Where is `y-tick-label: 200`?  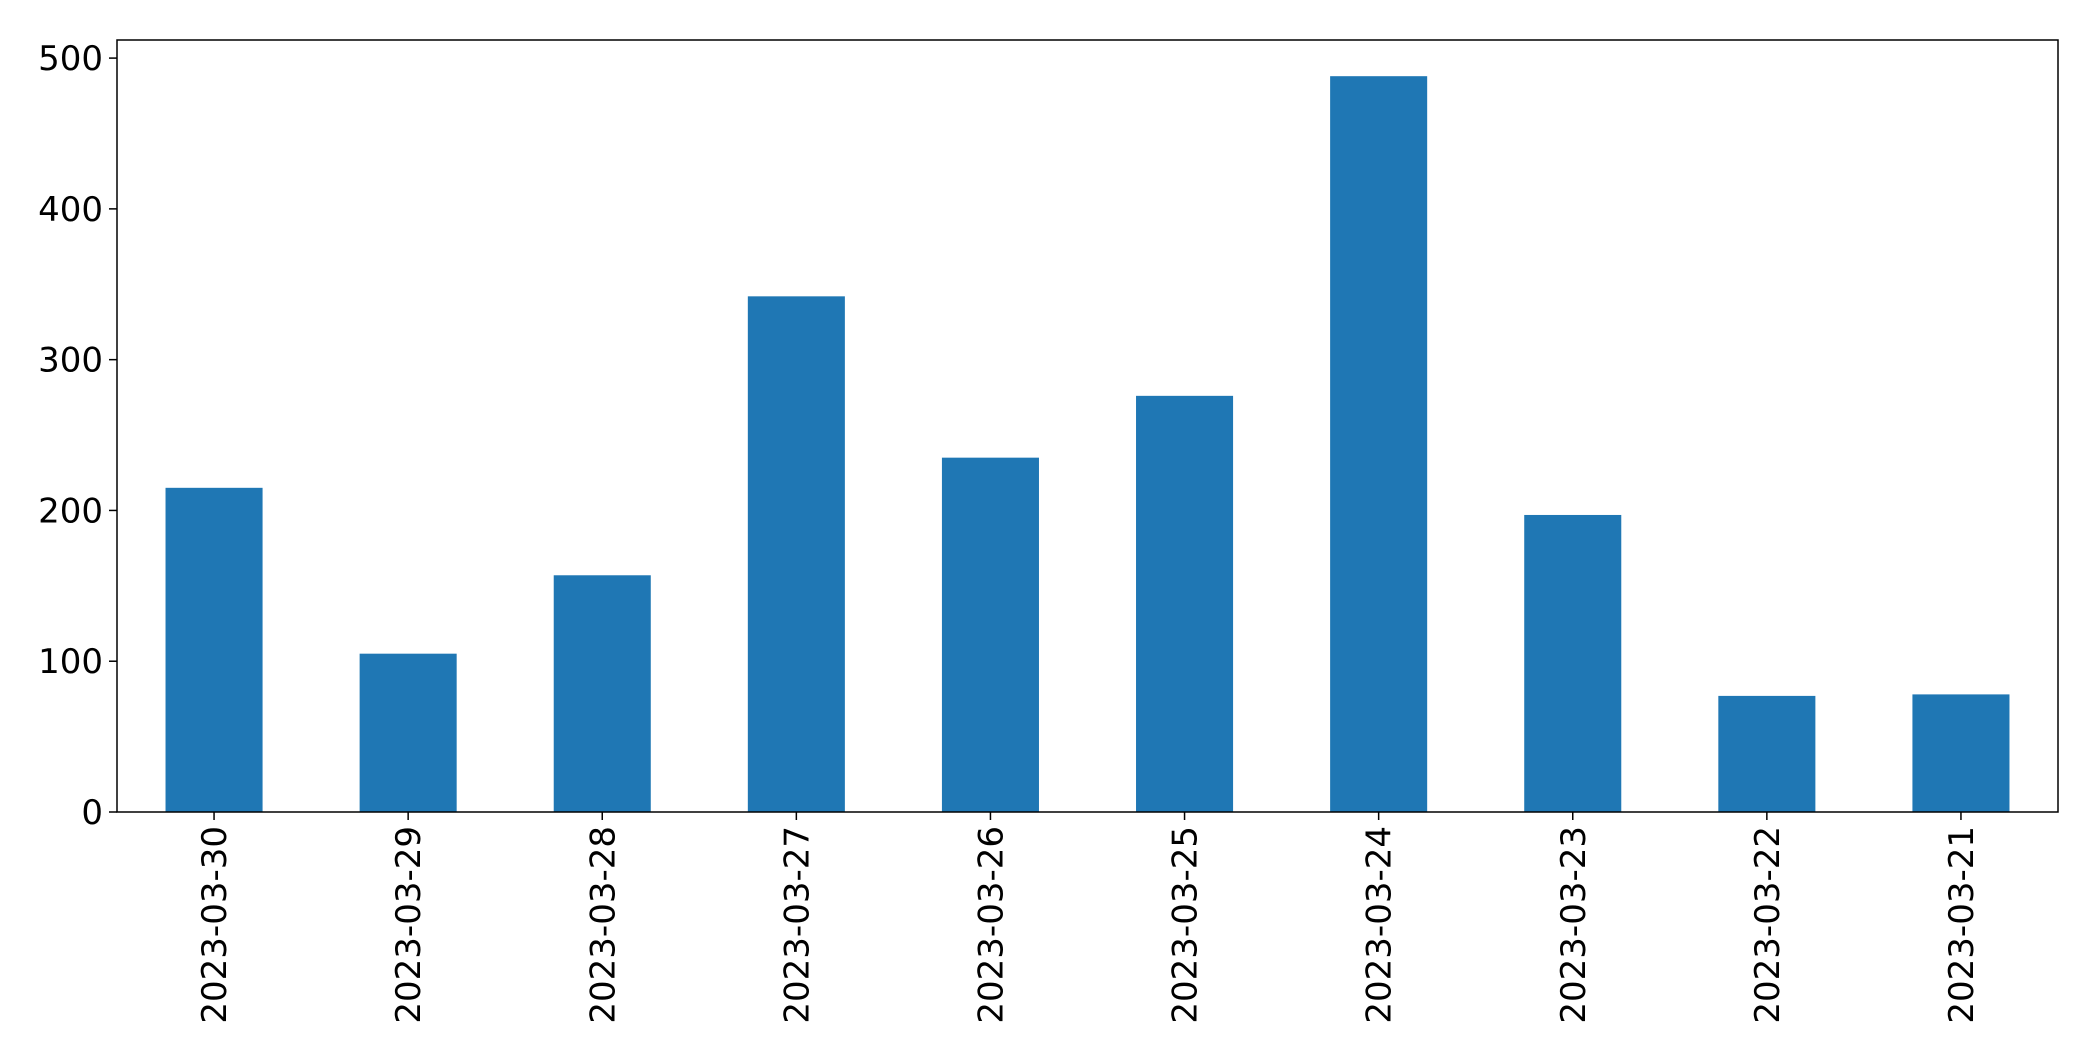
y-tick-label: 200 is located at coordinates (70, 511).